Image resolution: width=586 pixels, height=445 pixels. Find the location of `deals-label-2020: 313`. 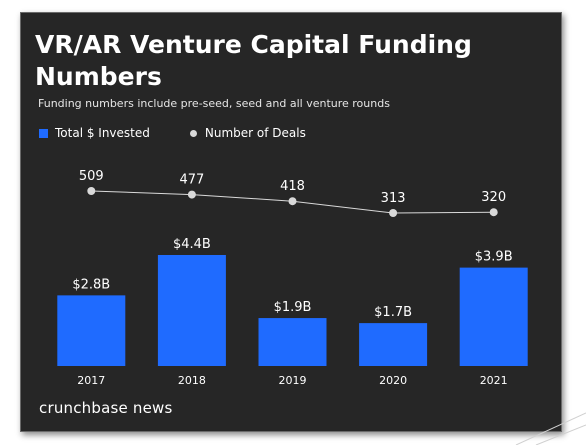

deals-label-2020: 313 is located at coordinates (393, 198).